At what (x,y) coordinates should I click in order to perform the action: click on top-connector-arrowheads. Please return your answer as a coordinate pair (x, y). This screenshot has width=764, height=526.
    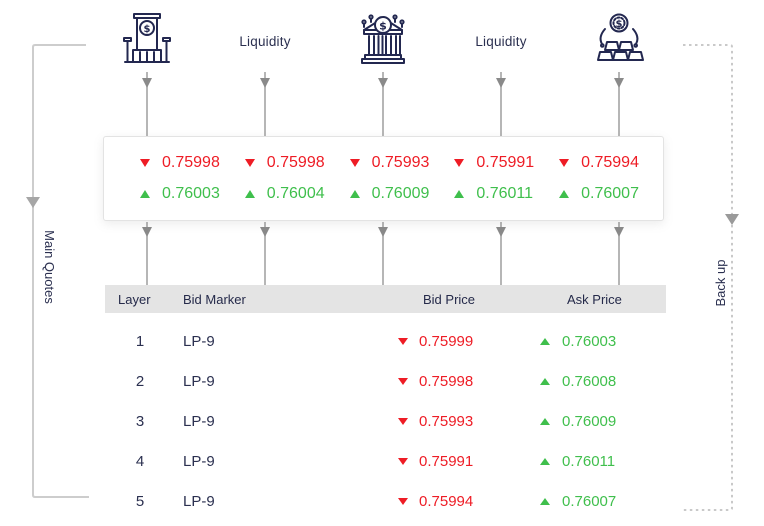
    Looking at the image, I should click on (383, 83).